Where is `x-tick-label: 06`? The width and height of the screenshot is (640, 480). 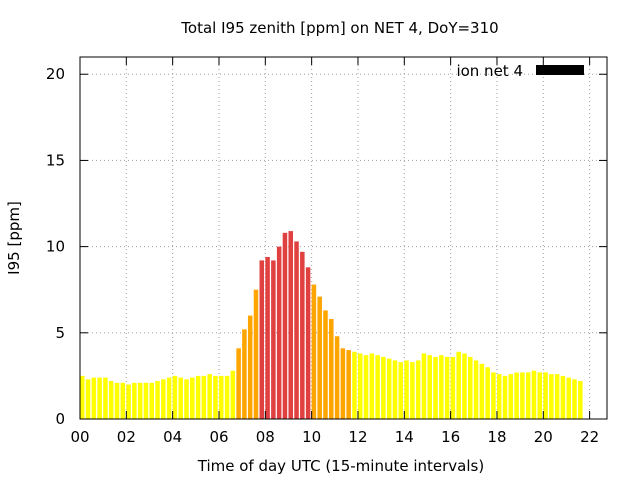
x-tick-label: 06 is located at coordinates (218, 437).